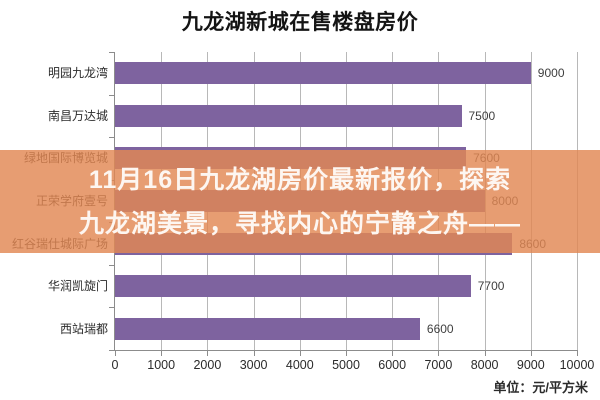 This screenshot has width=600, height=400. What do you see at coordinates (440, 328) in the screenshot?
I see `bar-value-label: 6600` at bounding box center [440, 328].